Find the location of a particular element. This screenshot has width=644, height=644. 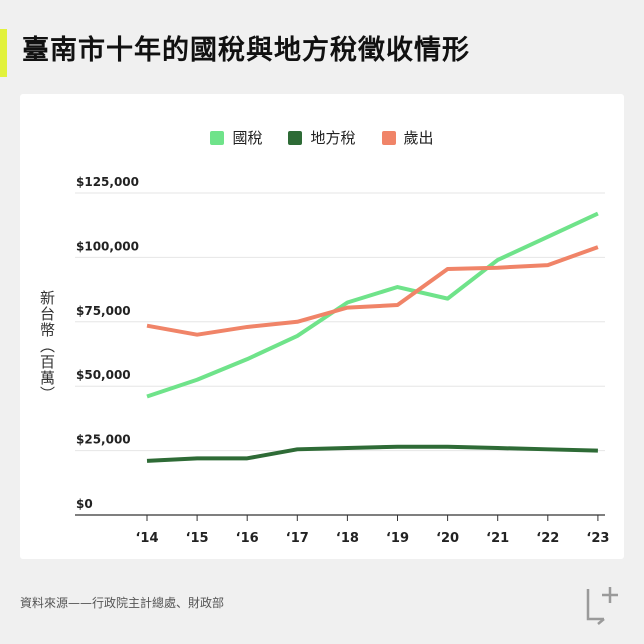

chart-legend: 國稅 地方稅 歲出 is located at coordinates (322, 137).